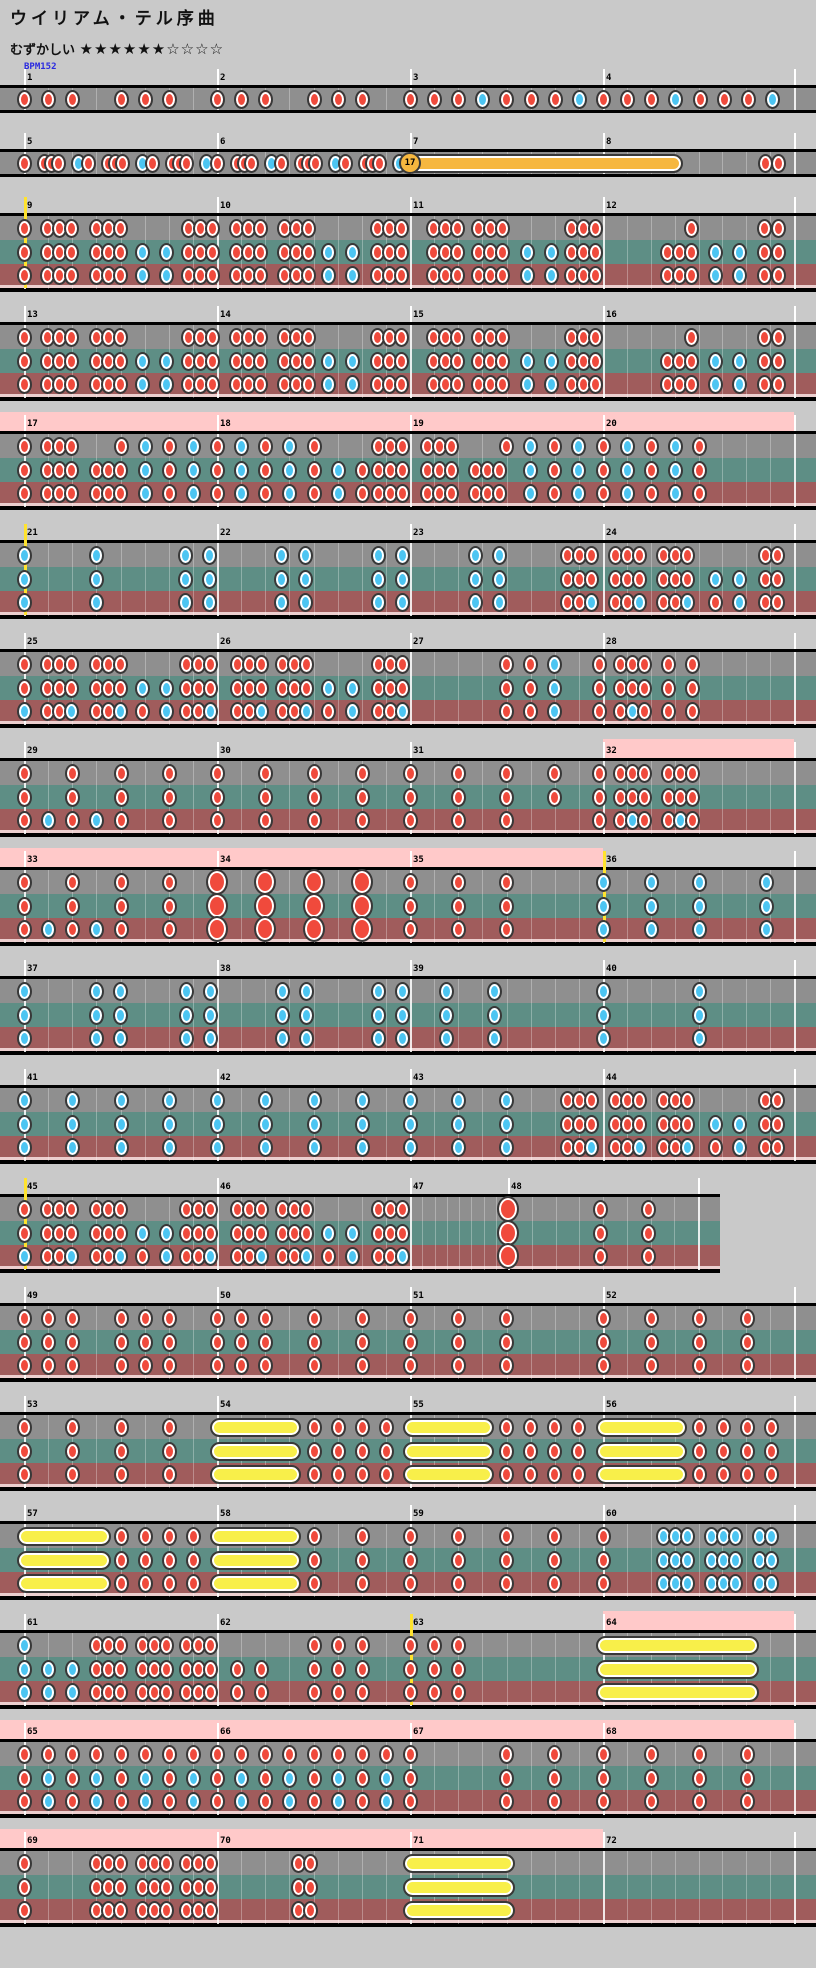 The width and height of the screenshot is (816, 1968). What do you see at coordinates (225, 642) in the screenshot?
I see `measure-number: 26` at bounding box center [225, 642].